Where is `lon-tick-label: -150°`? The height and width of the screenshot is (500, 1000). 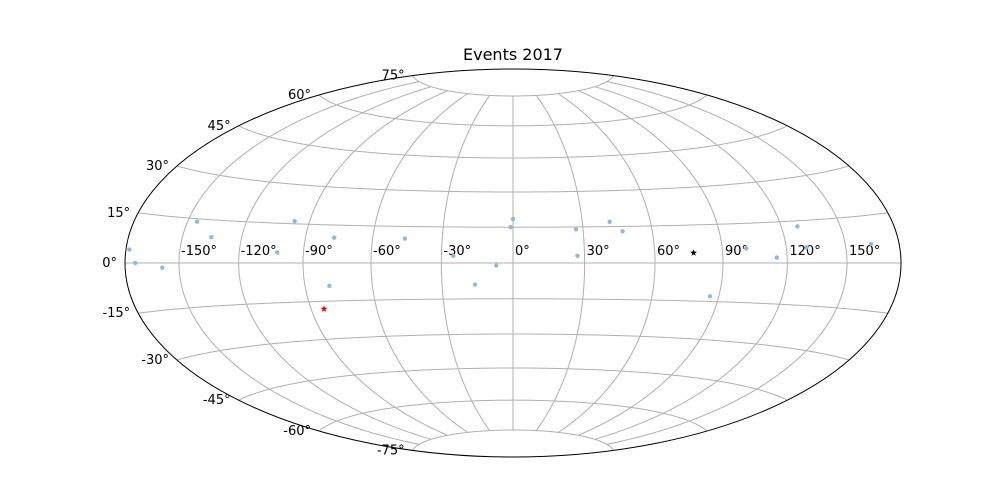 lon-tick-label: -150° is located at coordinates (199, 251).